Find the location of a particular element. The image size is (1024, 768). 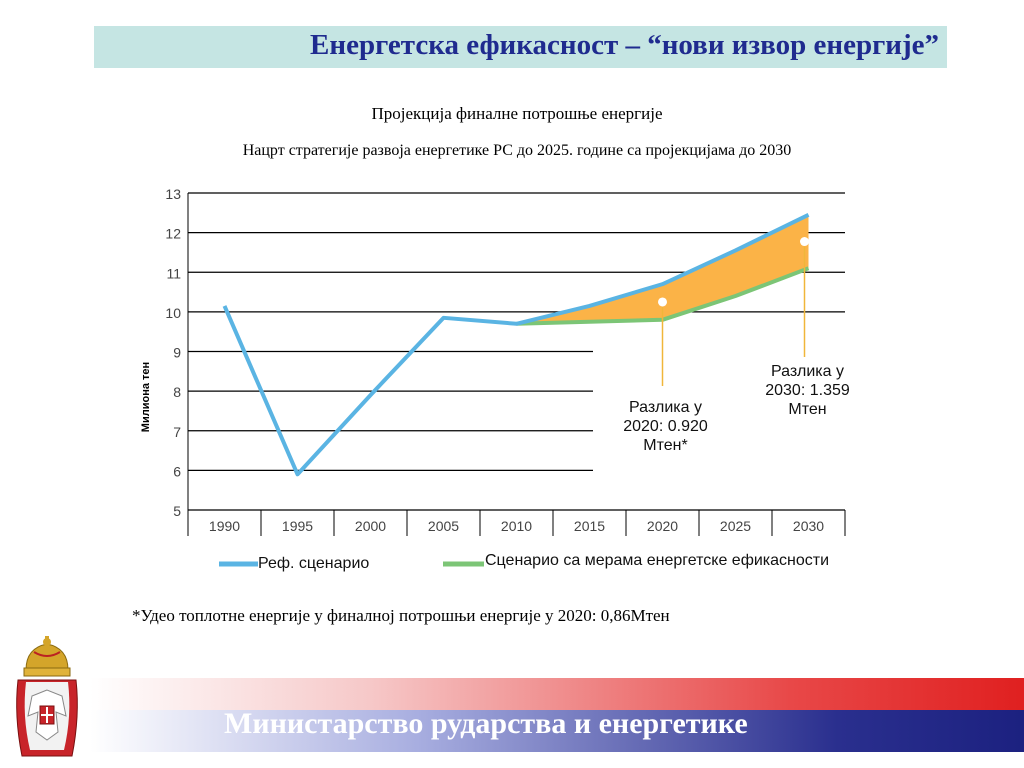

y-tick-label: 13 is located at coordinates (173, 194).